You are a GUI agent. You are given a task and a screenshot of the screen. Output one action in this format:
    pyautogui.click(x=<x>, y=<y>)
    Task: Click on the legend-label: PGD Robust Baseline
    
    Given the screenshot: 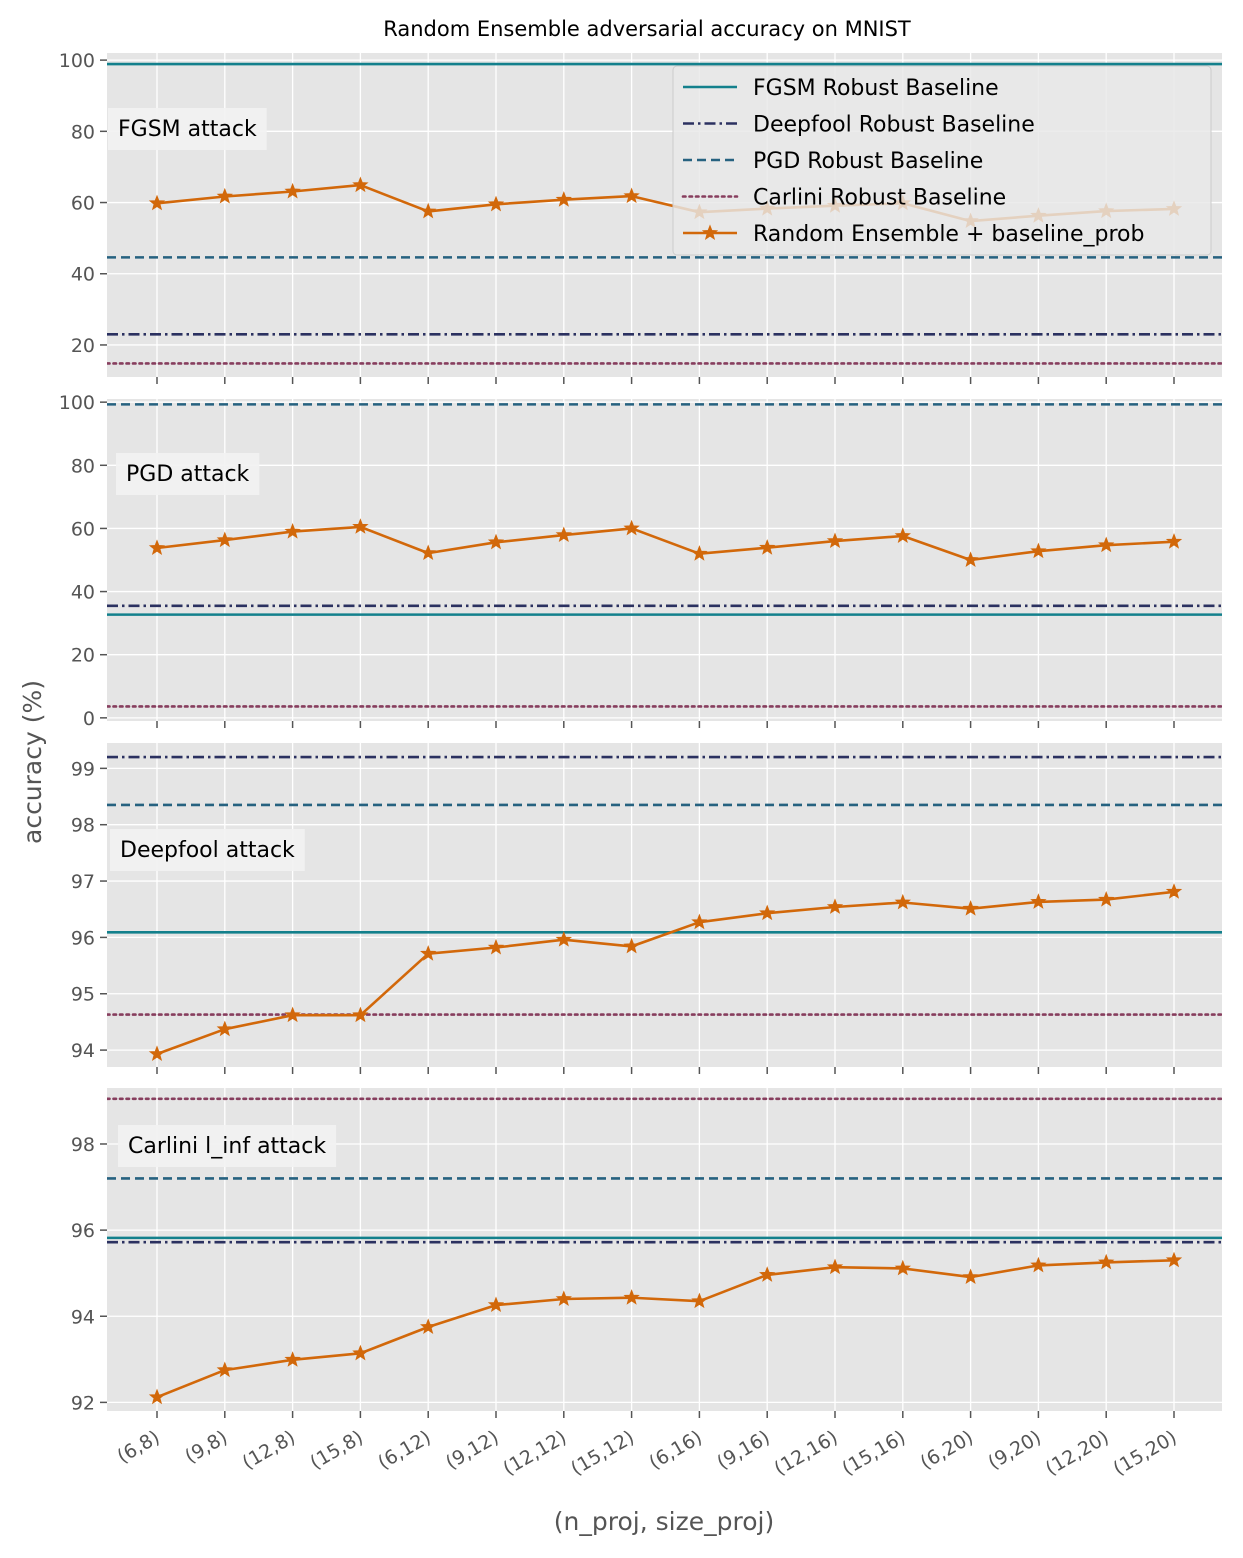 What is the action you would take?
    pyautogui.click(x=868, y=161)
    